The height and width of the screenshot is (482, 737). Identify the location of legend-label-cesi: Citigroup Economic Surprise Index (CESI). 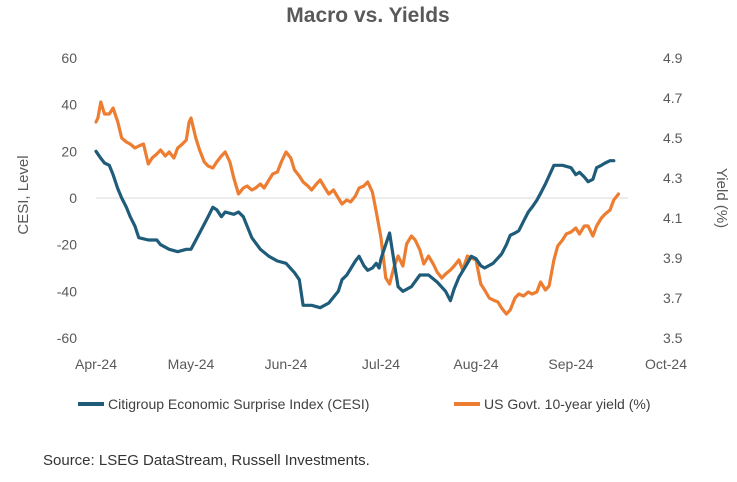
(238, 404).